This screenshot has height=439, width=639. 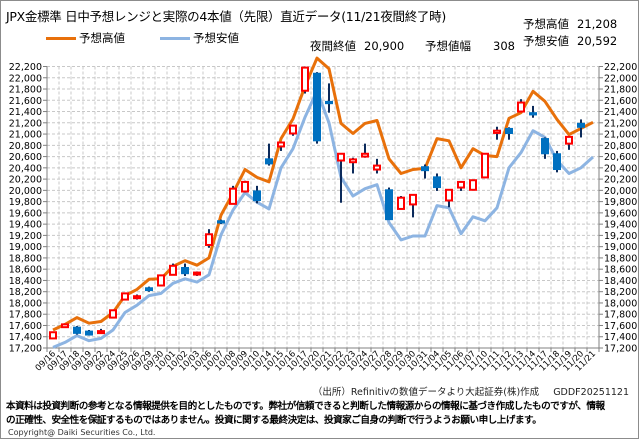 I want to click on y-tick-label-right: 17,800, so click(x=620, y=315).